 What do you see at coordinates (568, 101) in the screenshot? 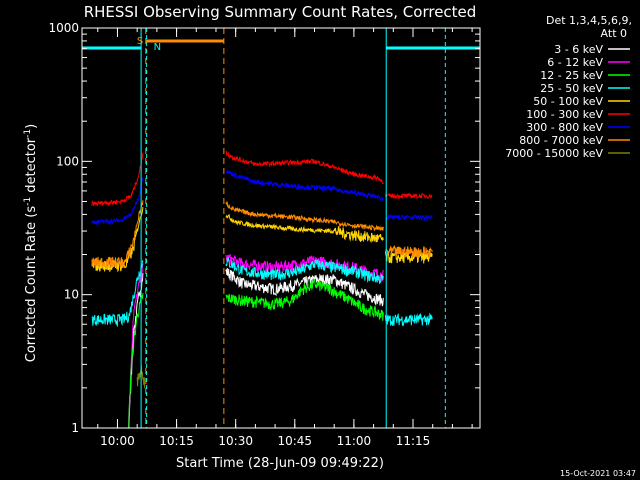
I see `legend-label: 50 - 100 keV` at bounding box center [568, 101].